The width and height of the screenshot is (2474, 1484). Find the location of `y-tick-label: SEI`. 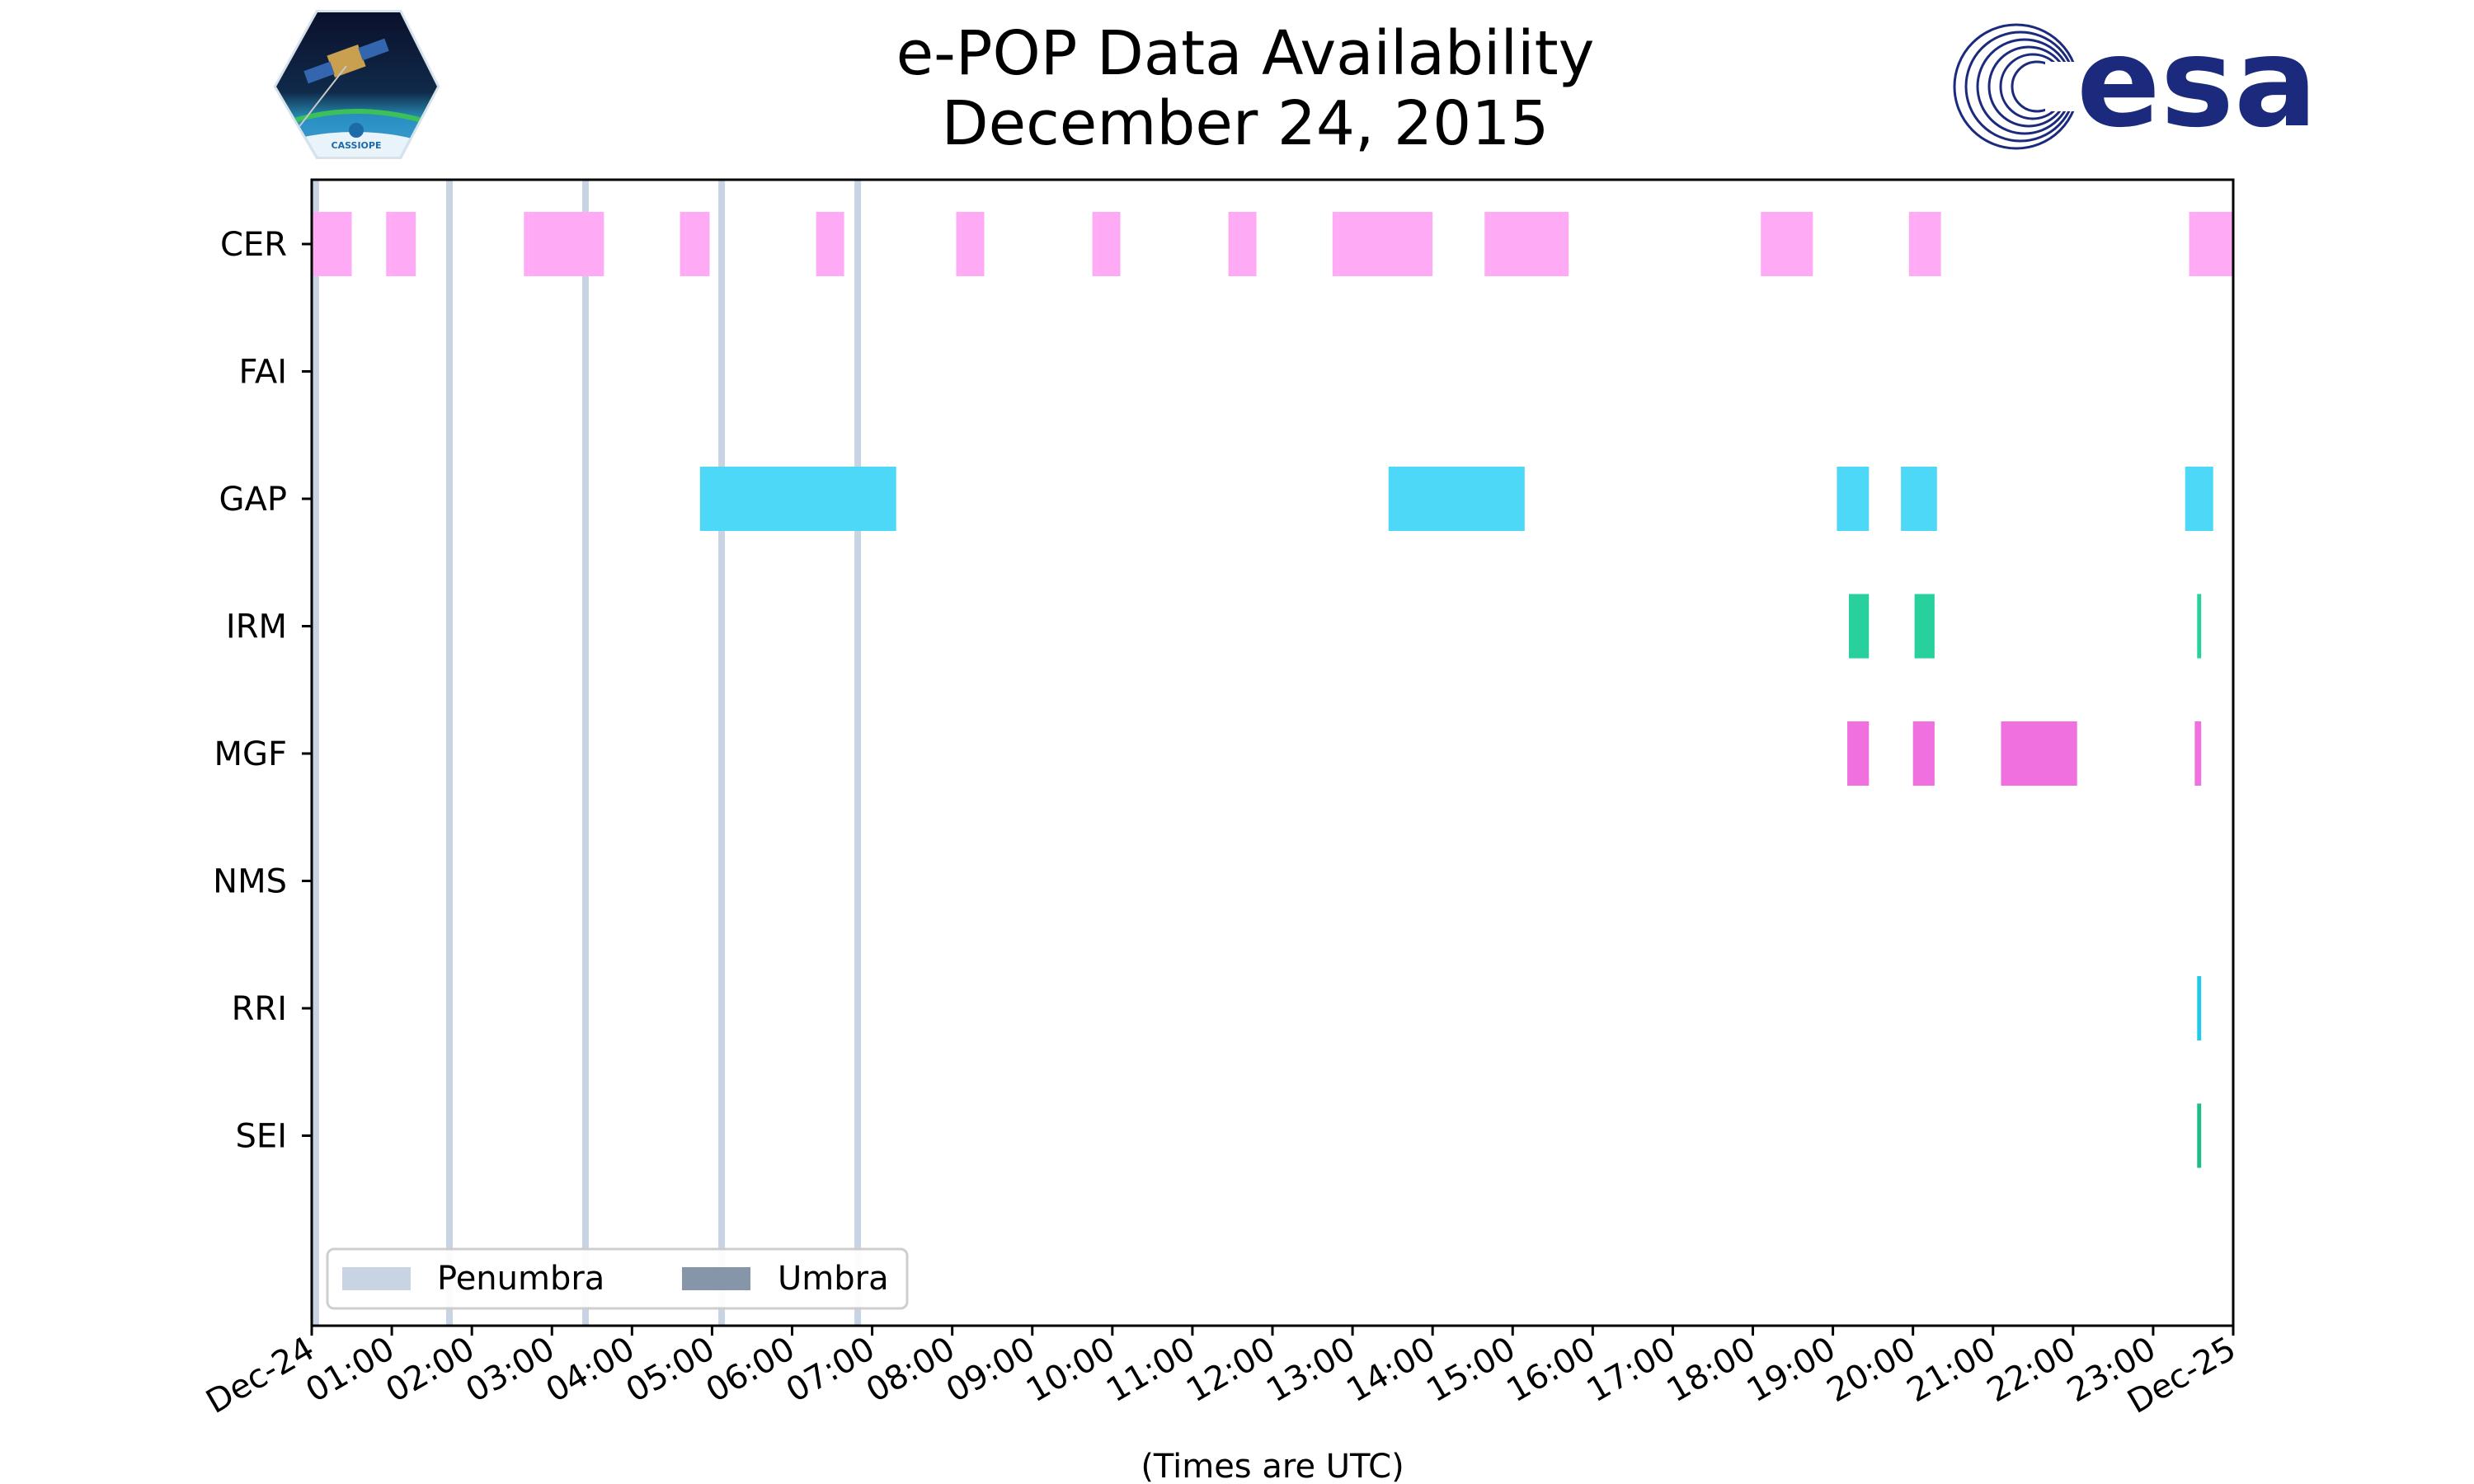

y-tick-label: SEI is located at coordinates (261, 1137).